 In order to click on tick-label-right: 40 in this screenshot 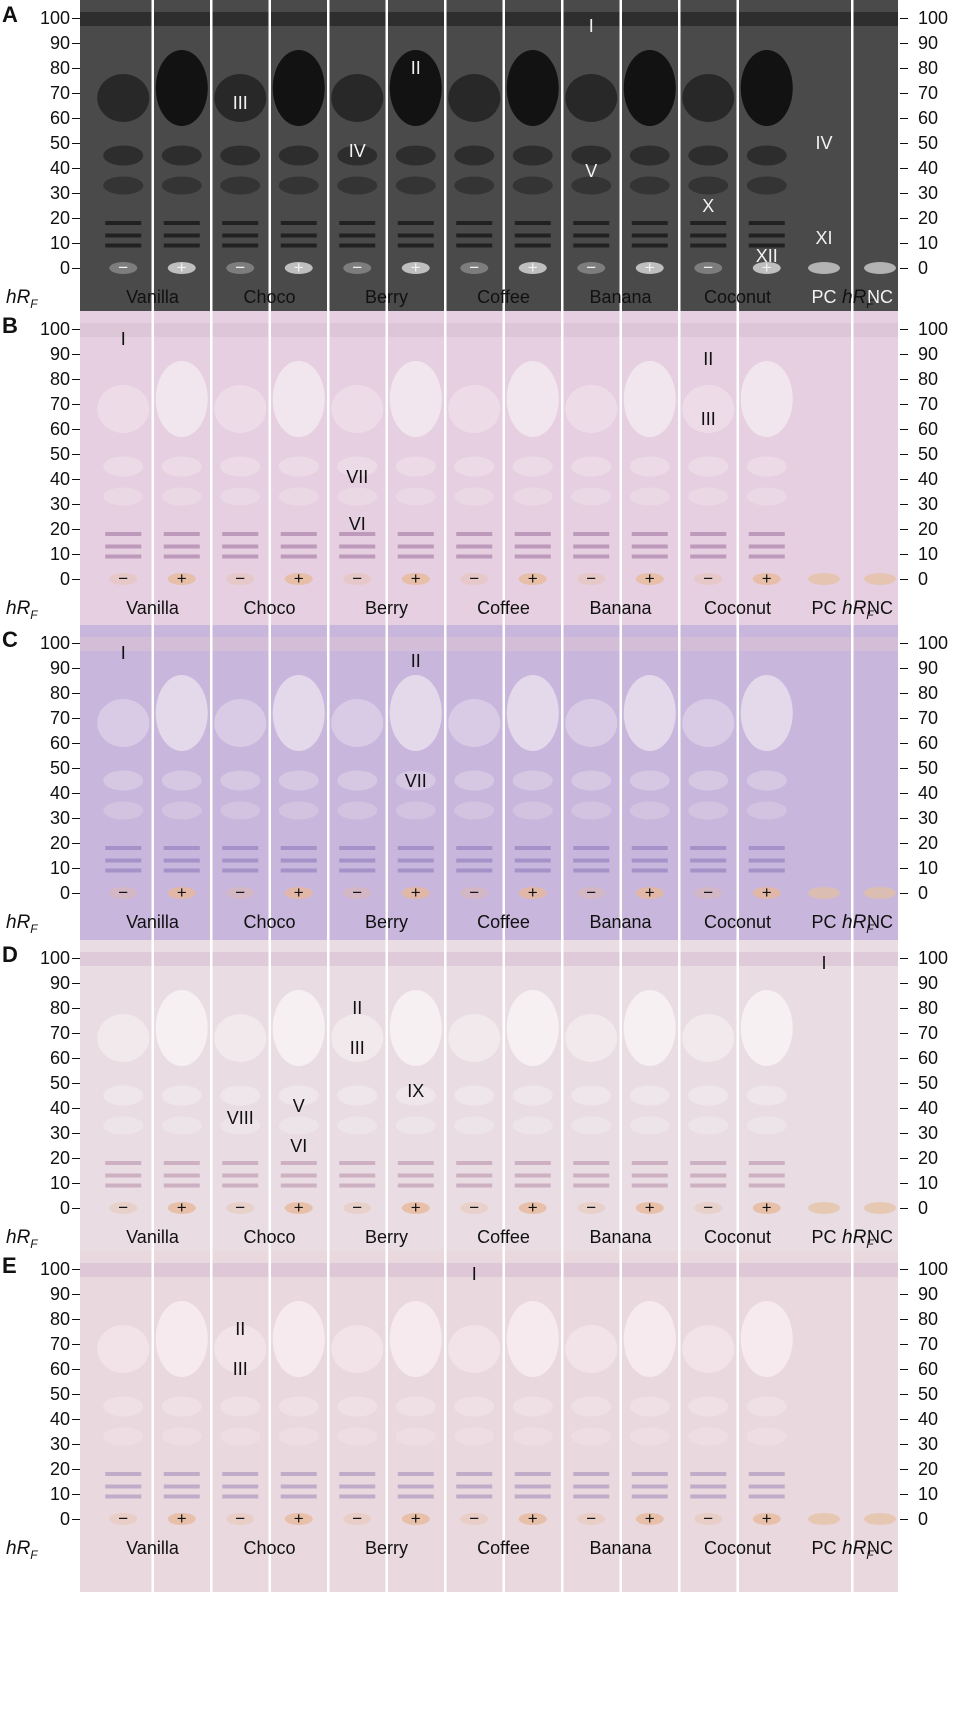, I will do `click(928, 168)`.